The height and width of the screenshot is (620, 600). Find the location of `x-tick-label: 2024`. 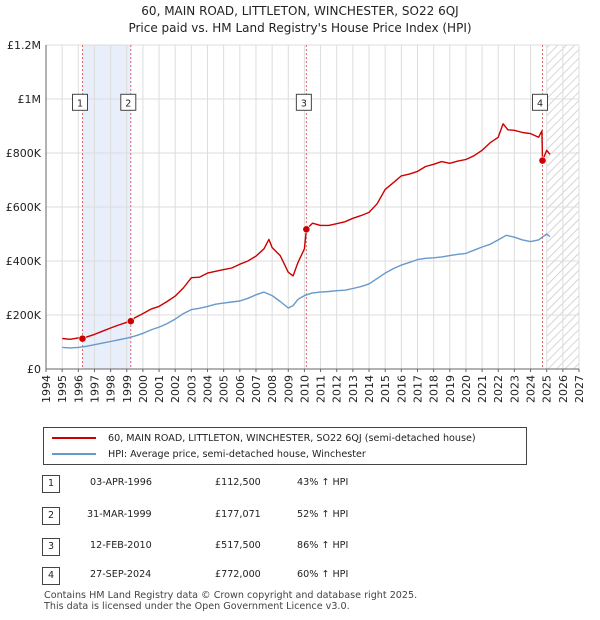

x-tick-label: 2024 is located at coordinates (531, 389).